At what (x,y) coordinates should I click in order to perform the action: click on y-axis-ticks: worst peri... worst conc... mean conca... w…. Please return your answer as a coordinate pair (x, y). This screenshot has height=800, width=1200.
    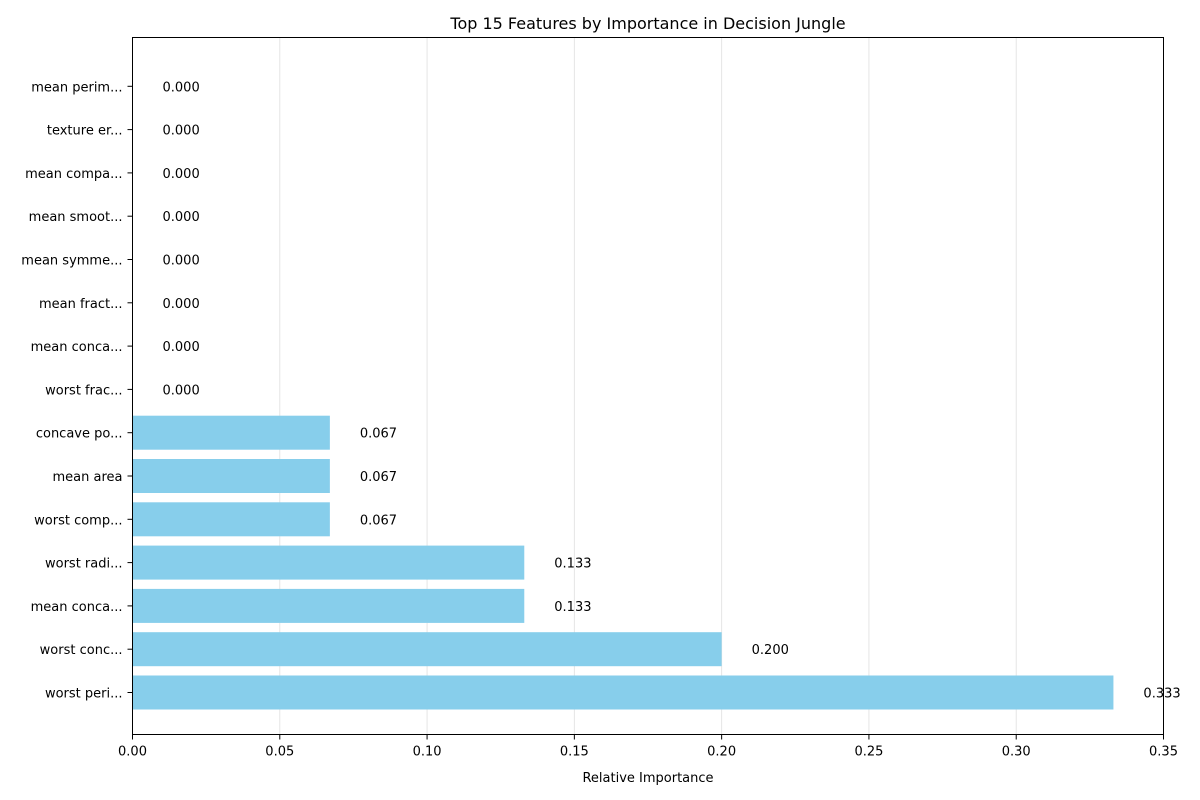
    Looking at the image, I should click on (77, 391).